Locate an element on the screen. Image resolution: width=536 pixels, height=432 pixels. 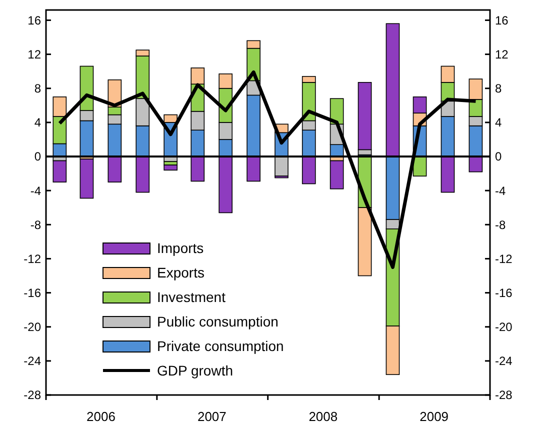
x-tick-label: 2007 is located at coordinates (211, 416).